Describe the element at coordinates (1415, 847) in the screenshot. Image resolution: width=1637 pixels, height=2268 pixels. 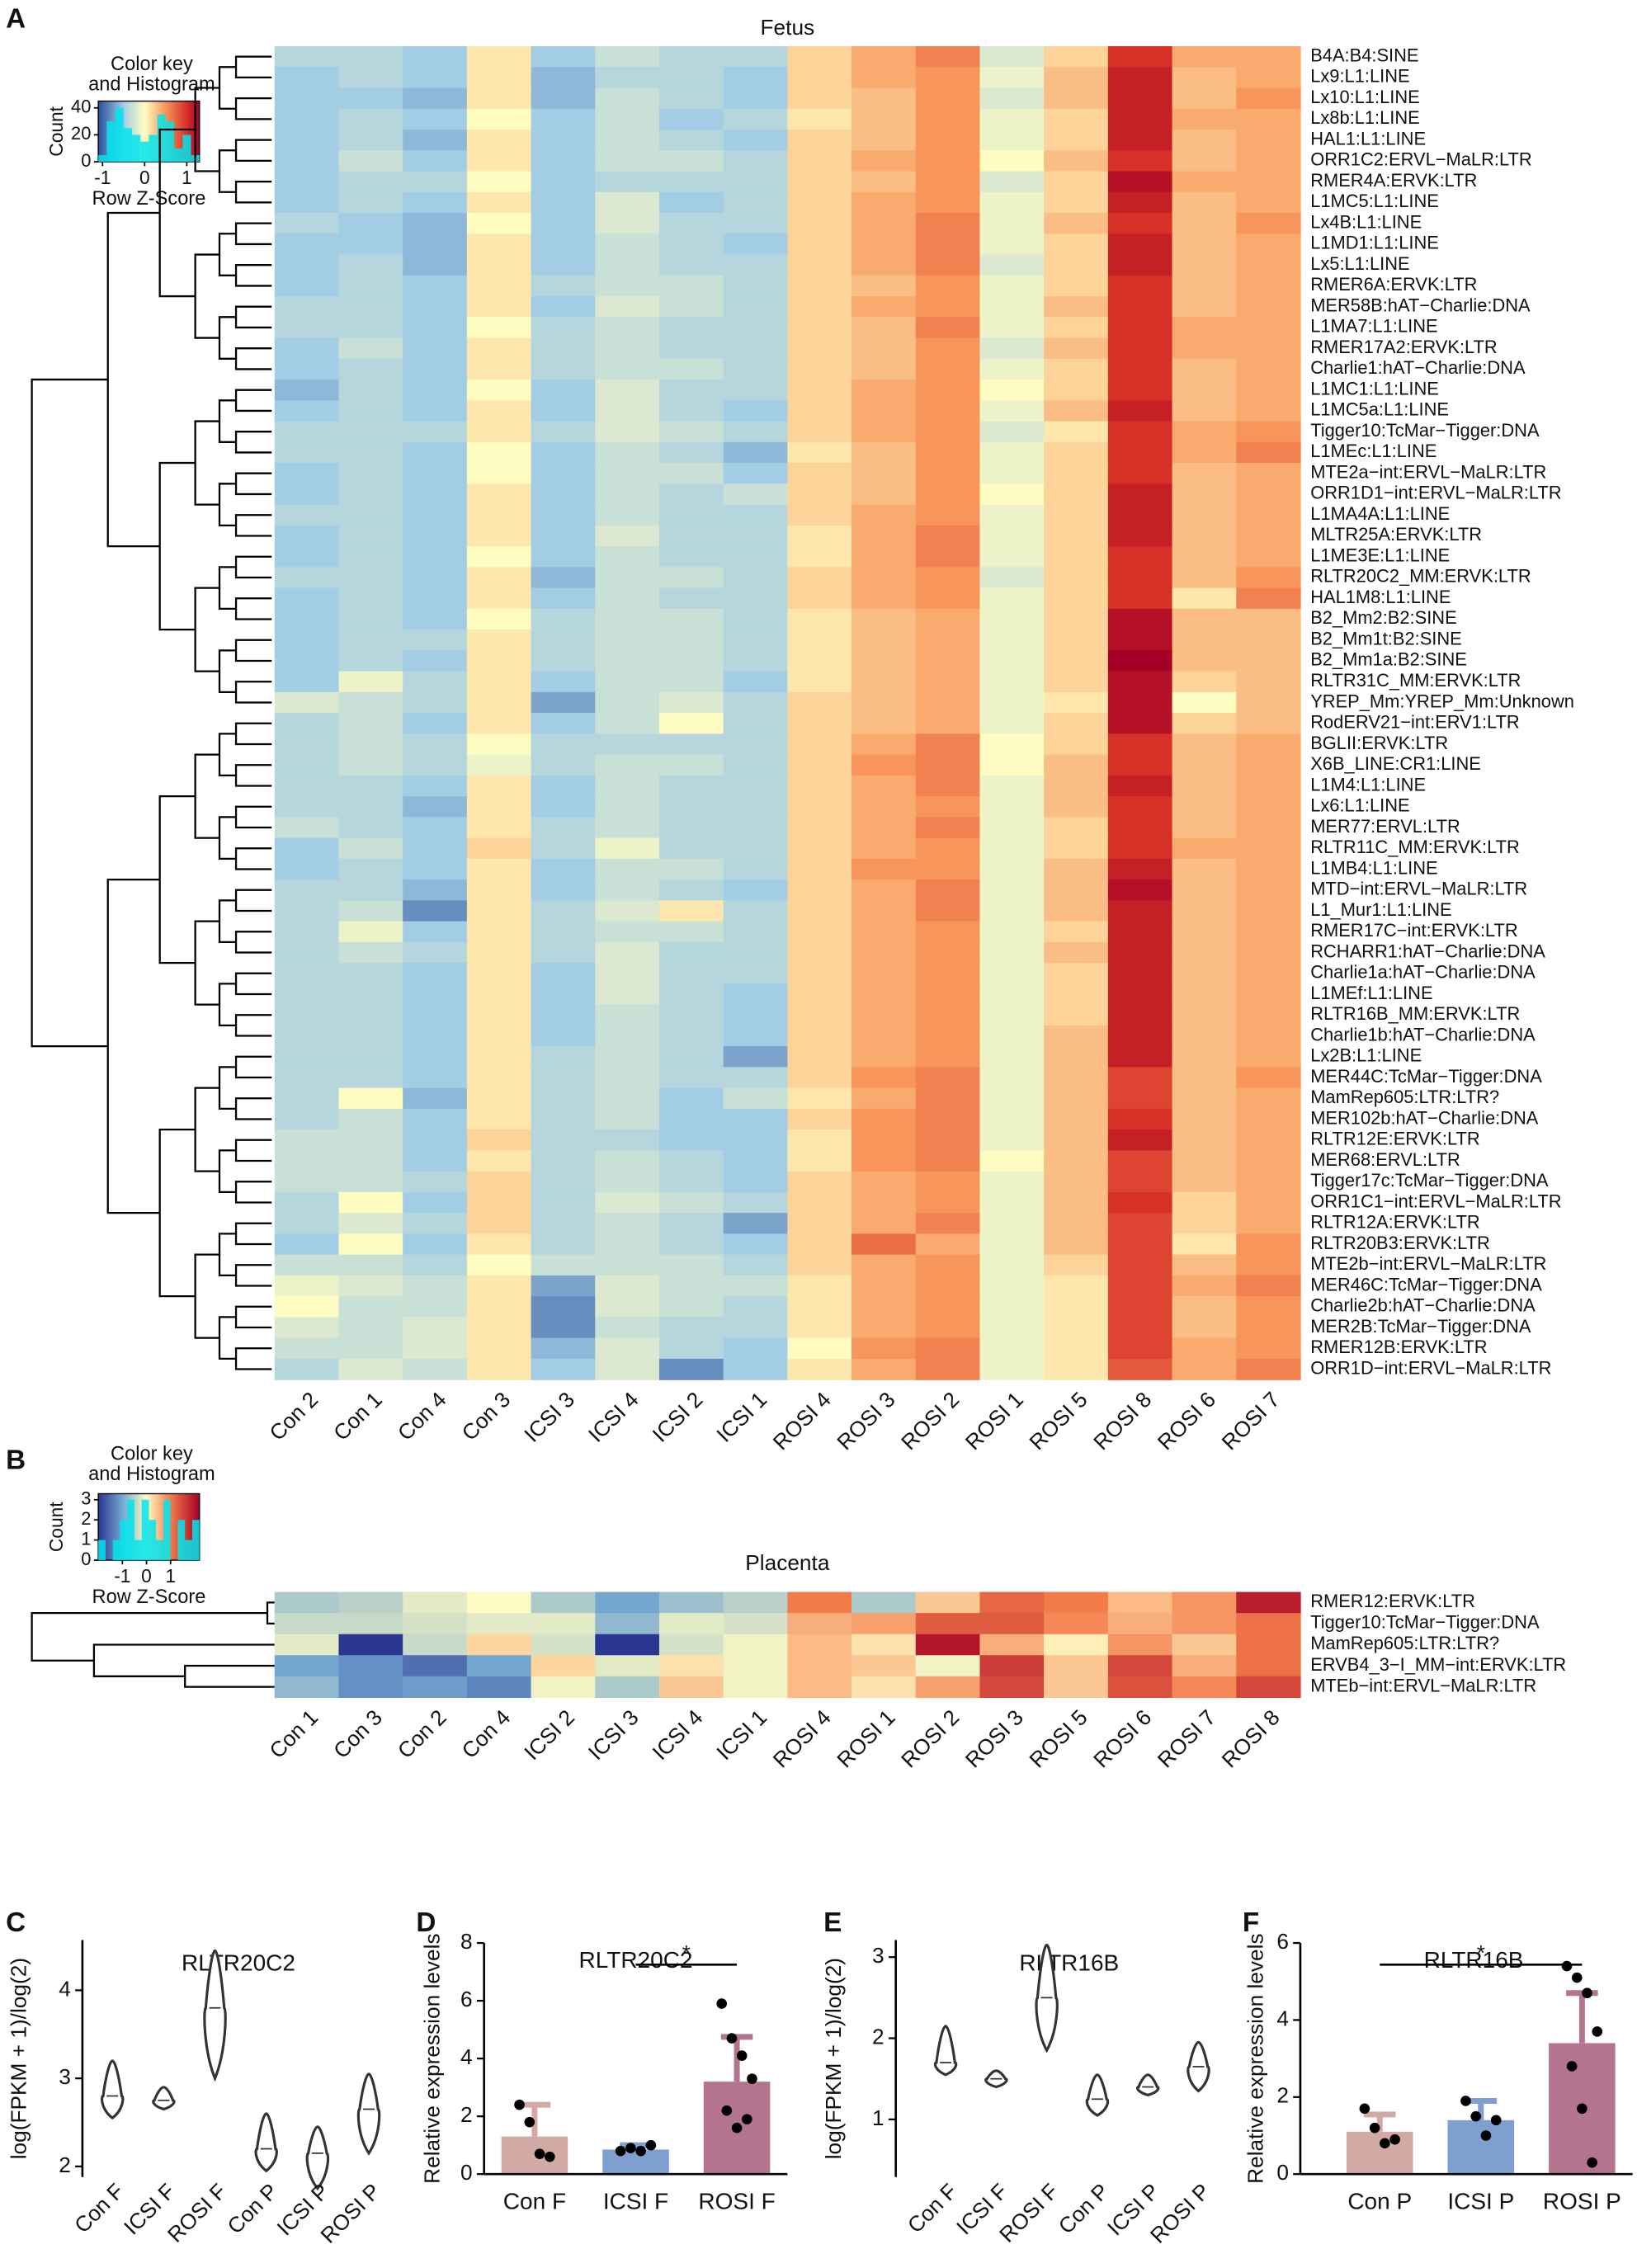
I see `row-label: RLTR11C_MM:ERVK:LTR` at that location.